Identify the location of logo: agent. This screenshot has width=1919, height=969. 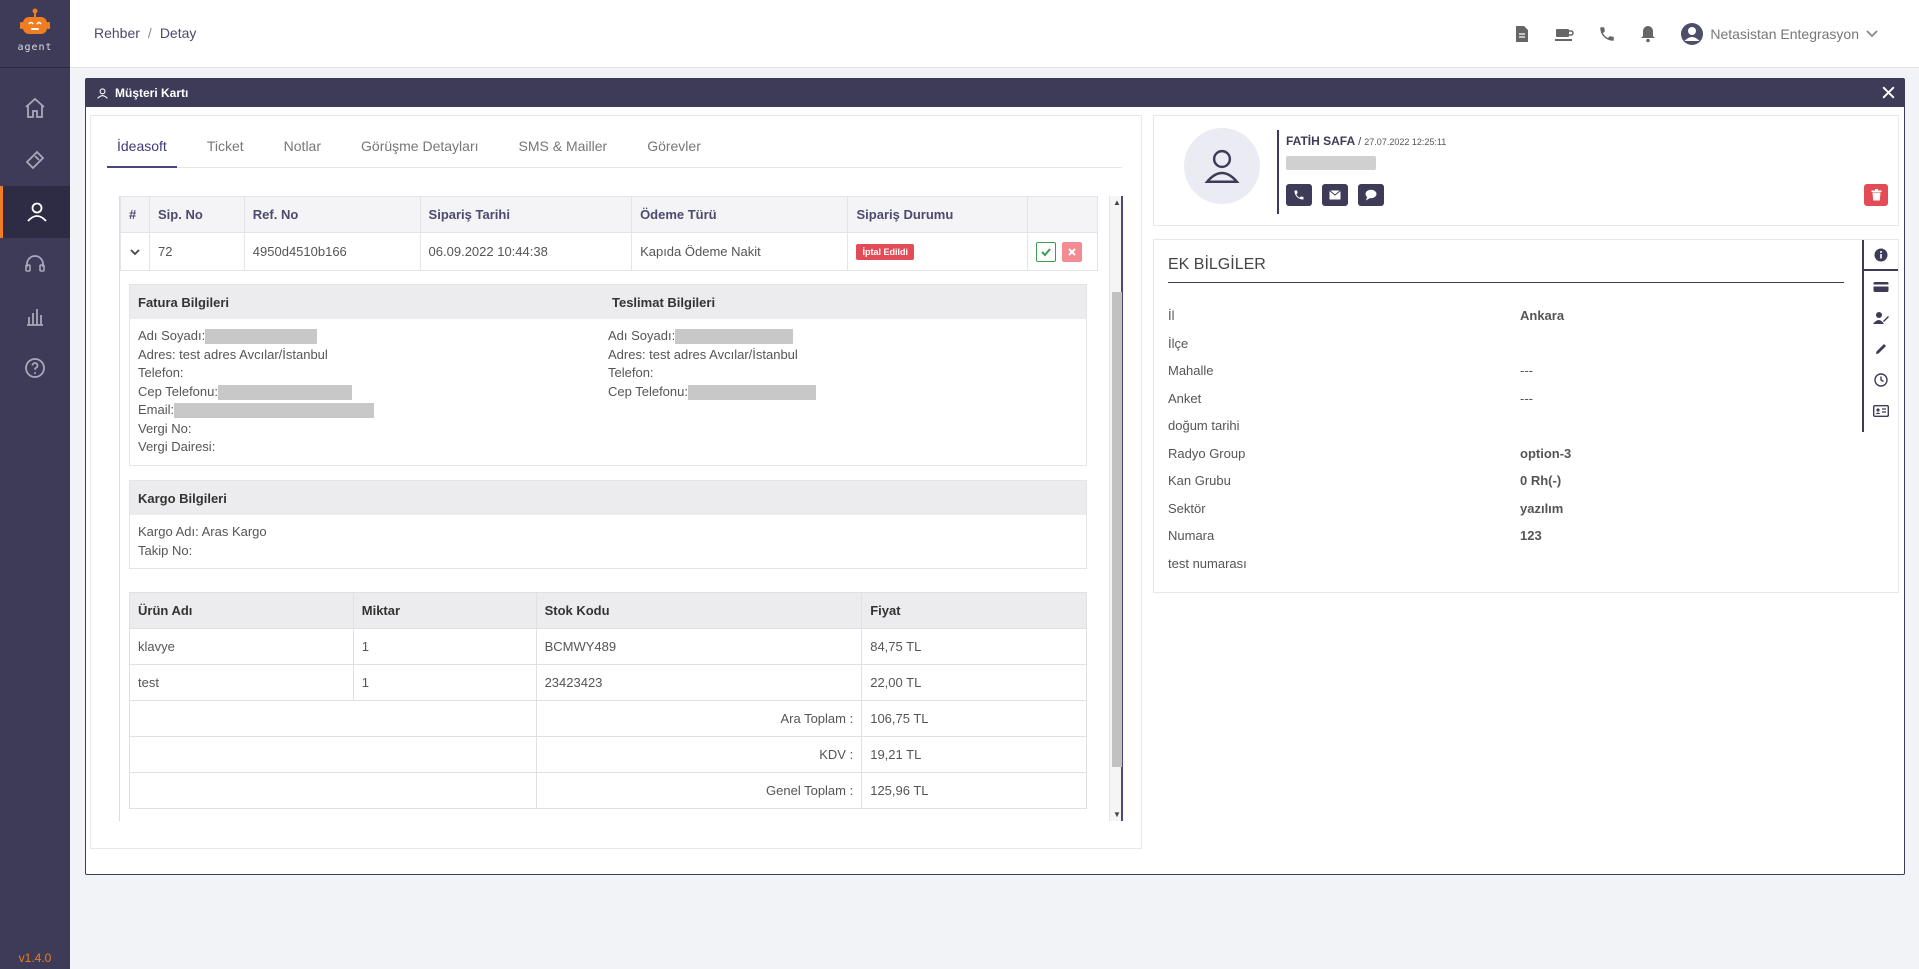
(35, 34).